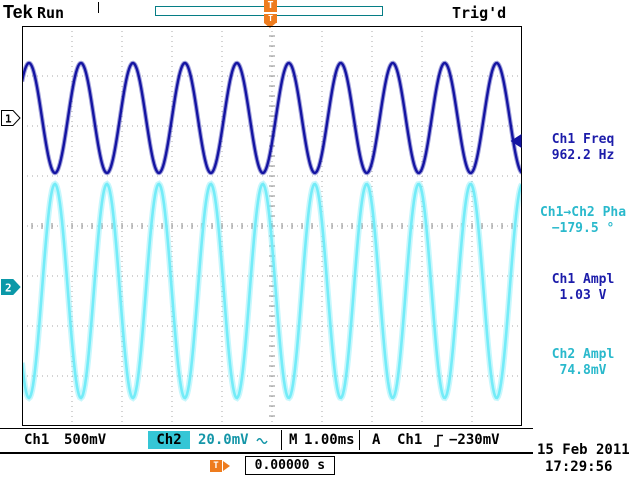  I want to click on ch1-label: Ch1, so click(37, 440).